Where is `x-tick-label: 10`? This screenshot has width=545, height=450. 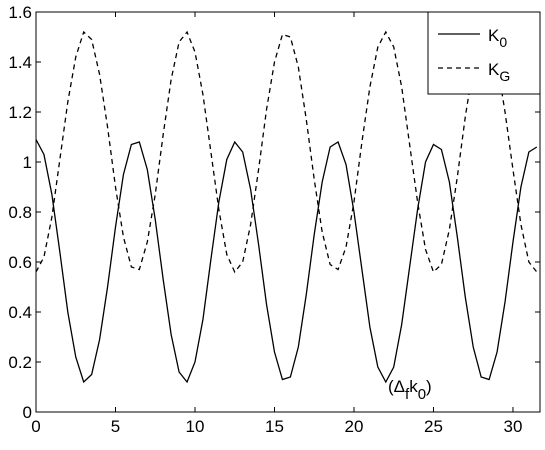 x-tick-label: 10 is located at coordinates (195, 426).